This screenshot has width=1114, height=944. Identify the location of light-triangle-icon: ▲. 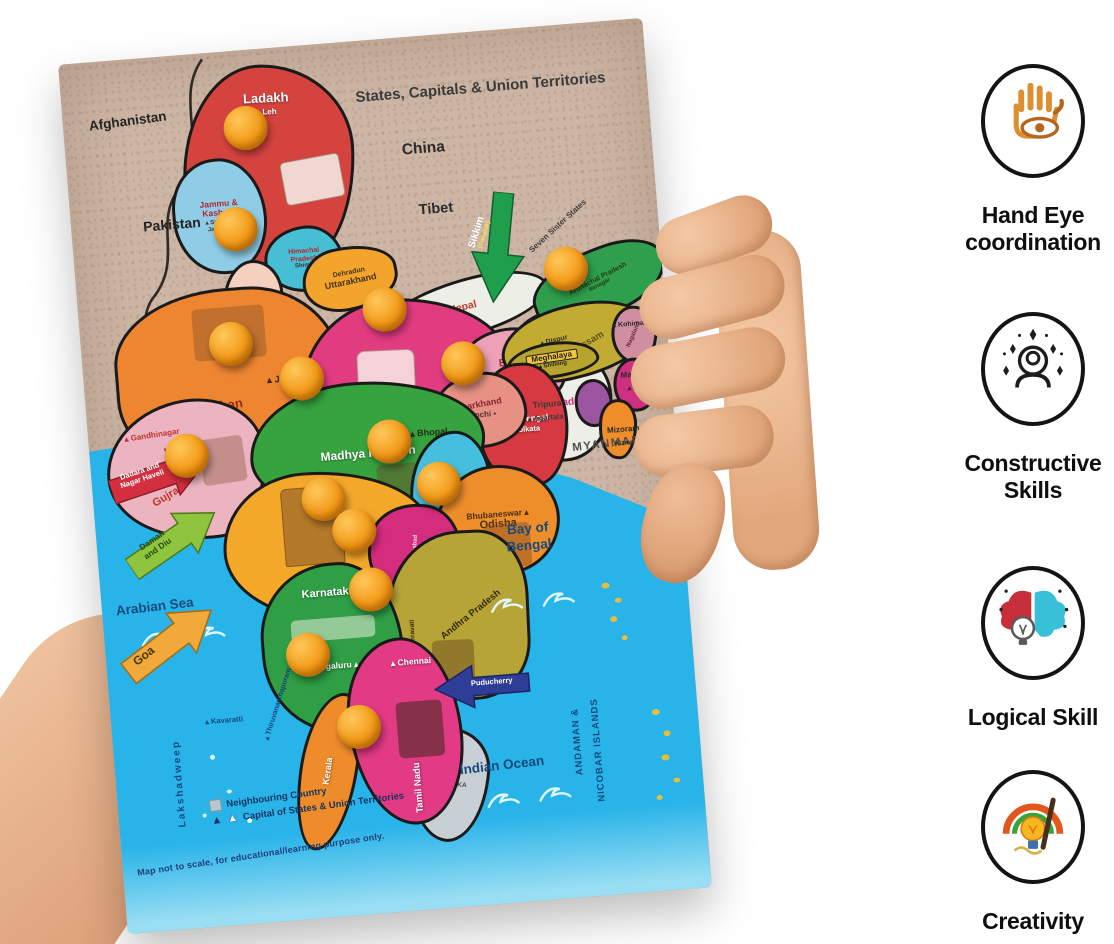
(232, 818).